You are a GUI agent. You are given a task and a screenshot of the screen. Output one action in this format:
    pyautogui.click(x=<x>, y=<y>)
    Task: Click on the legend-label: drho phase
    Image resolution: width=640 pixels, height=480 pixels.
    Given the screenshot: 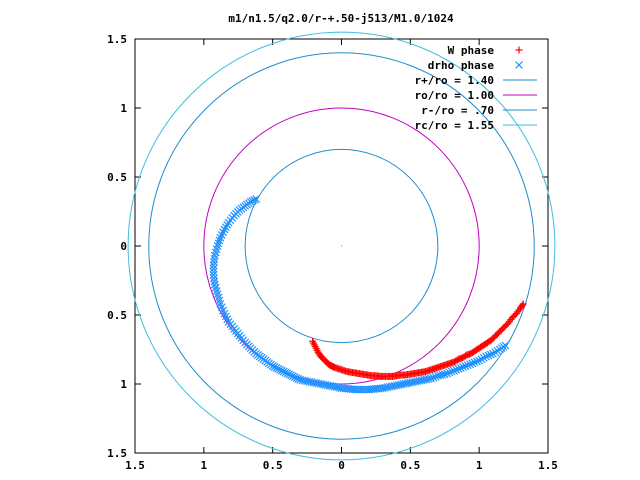 What is the action you would take?
    pyautogui.click(x=461, y=65)
    